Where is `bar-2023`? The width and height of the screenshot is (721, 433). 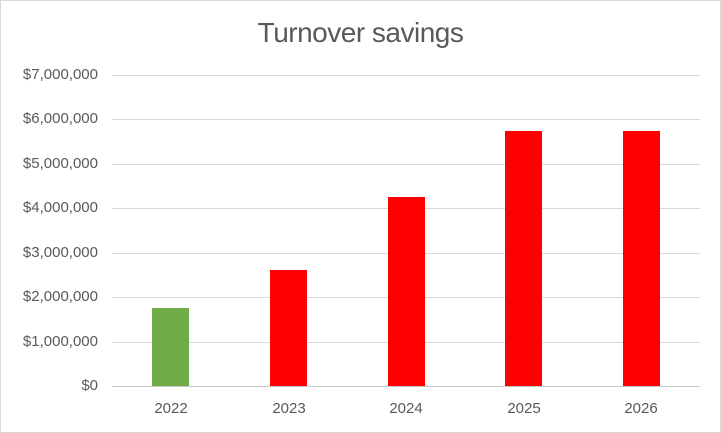
bar-2023 is located at coordinates (288, 328).